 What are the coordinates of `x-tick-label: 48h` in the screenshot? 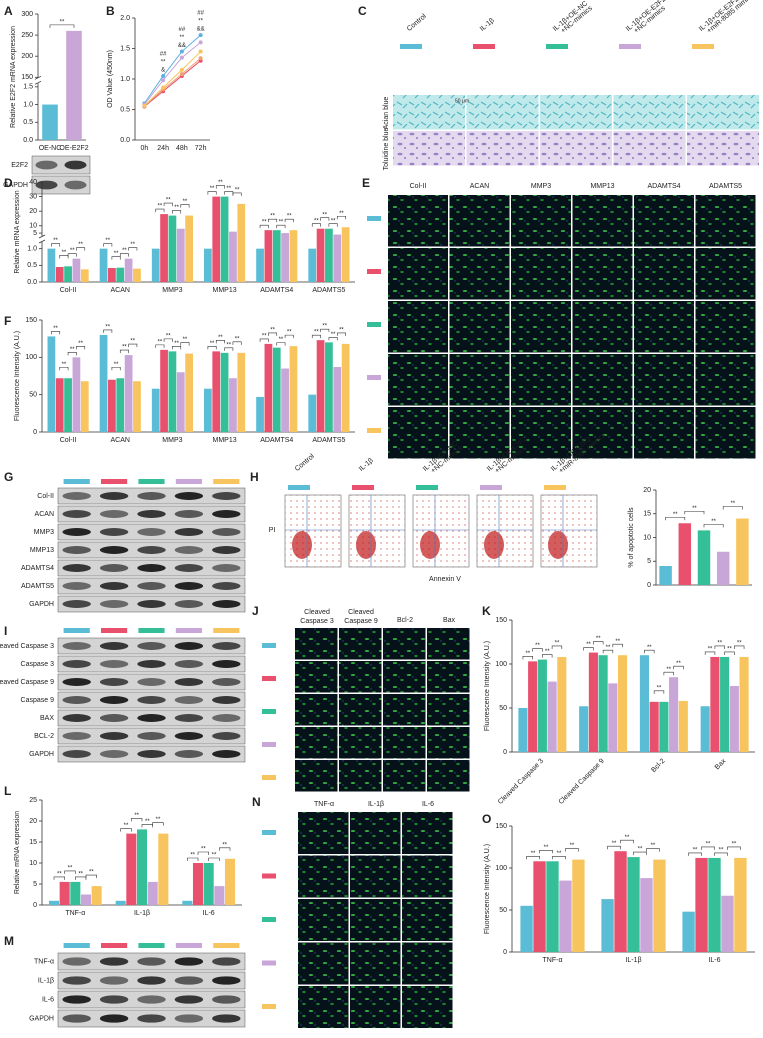 It's located at (182, 148).